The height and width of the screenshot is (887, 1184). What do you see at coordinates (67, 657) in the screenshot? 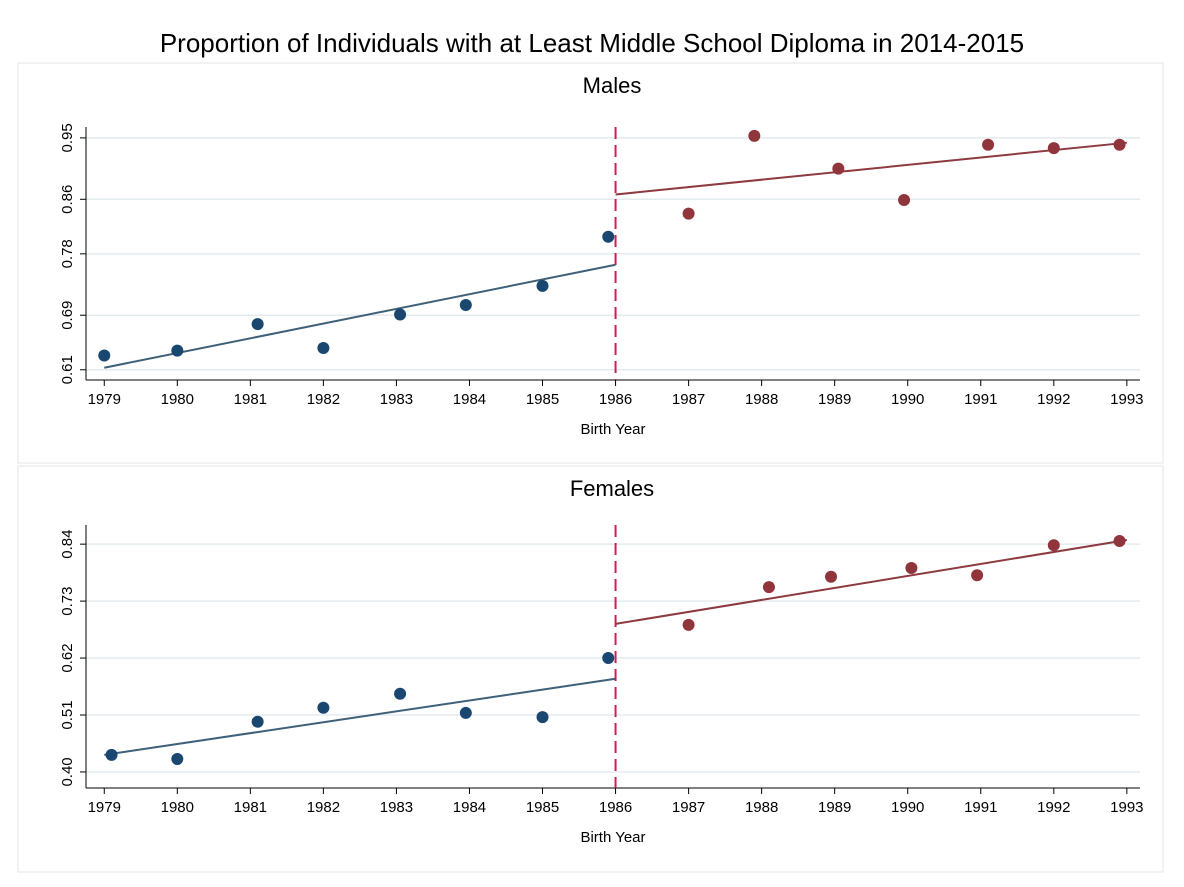
I see `y-tick-label: 0.62` at bounding box center [67, 657].